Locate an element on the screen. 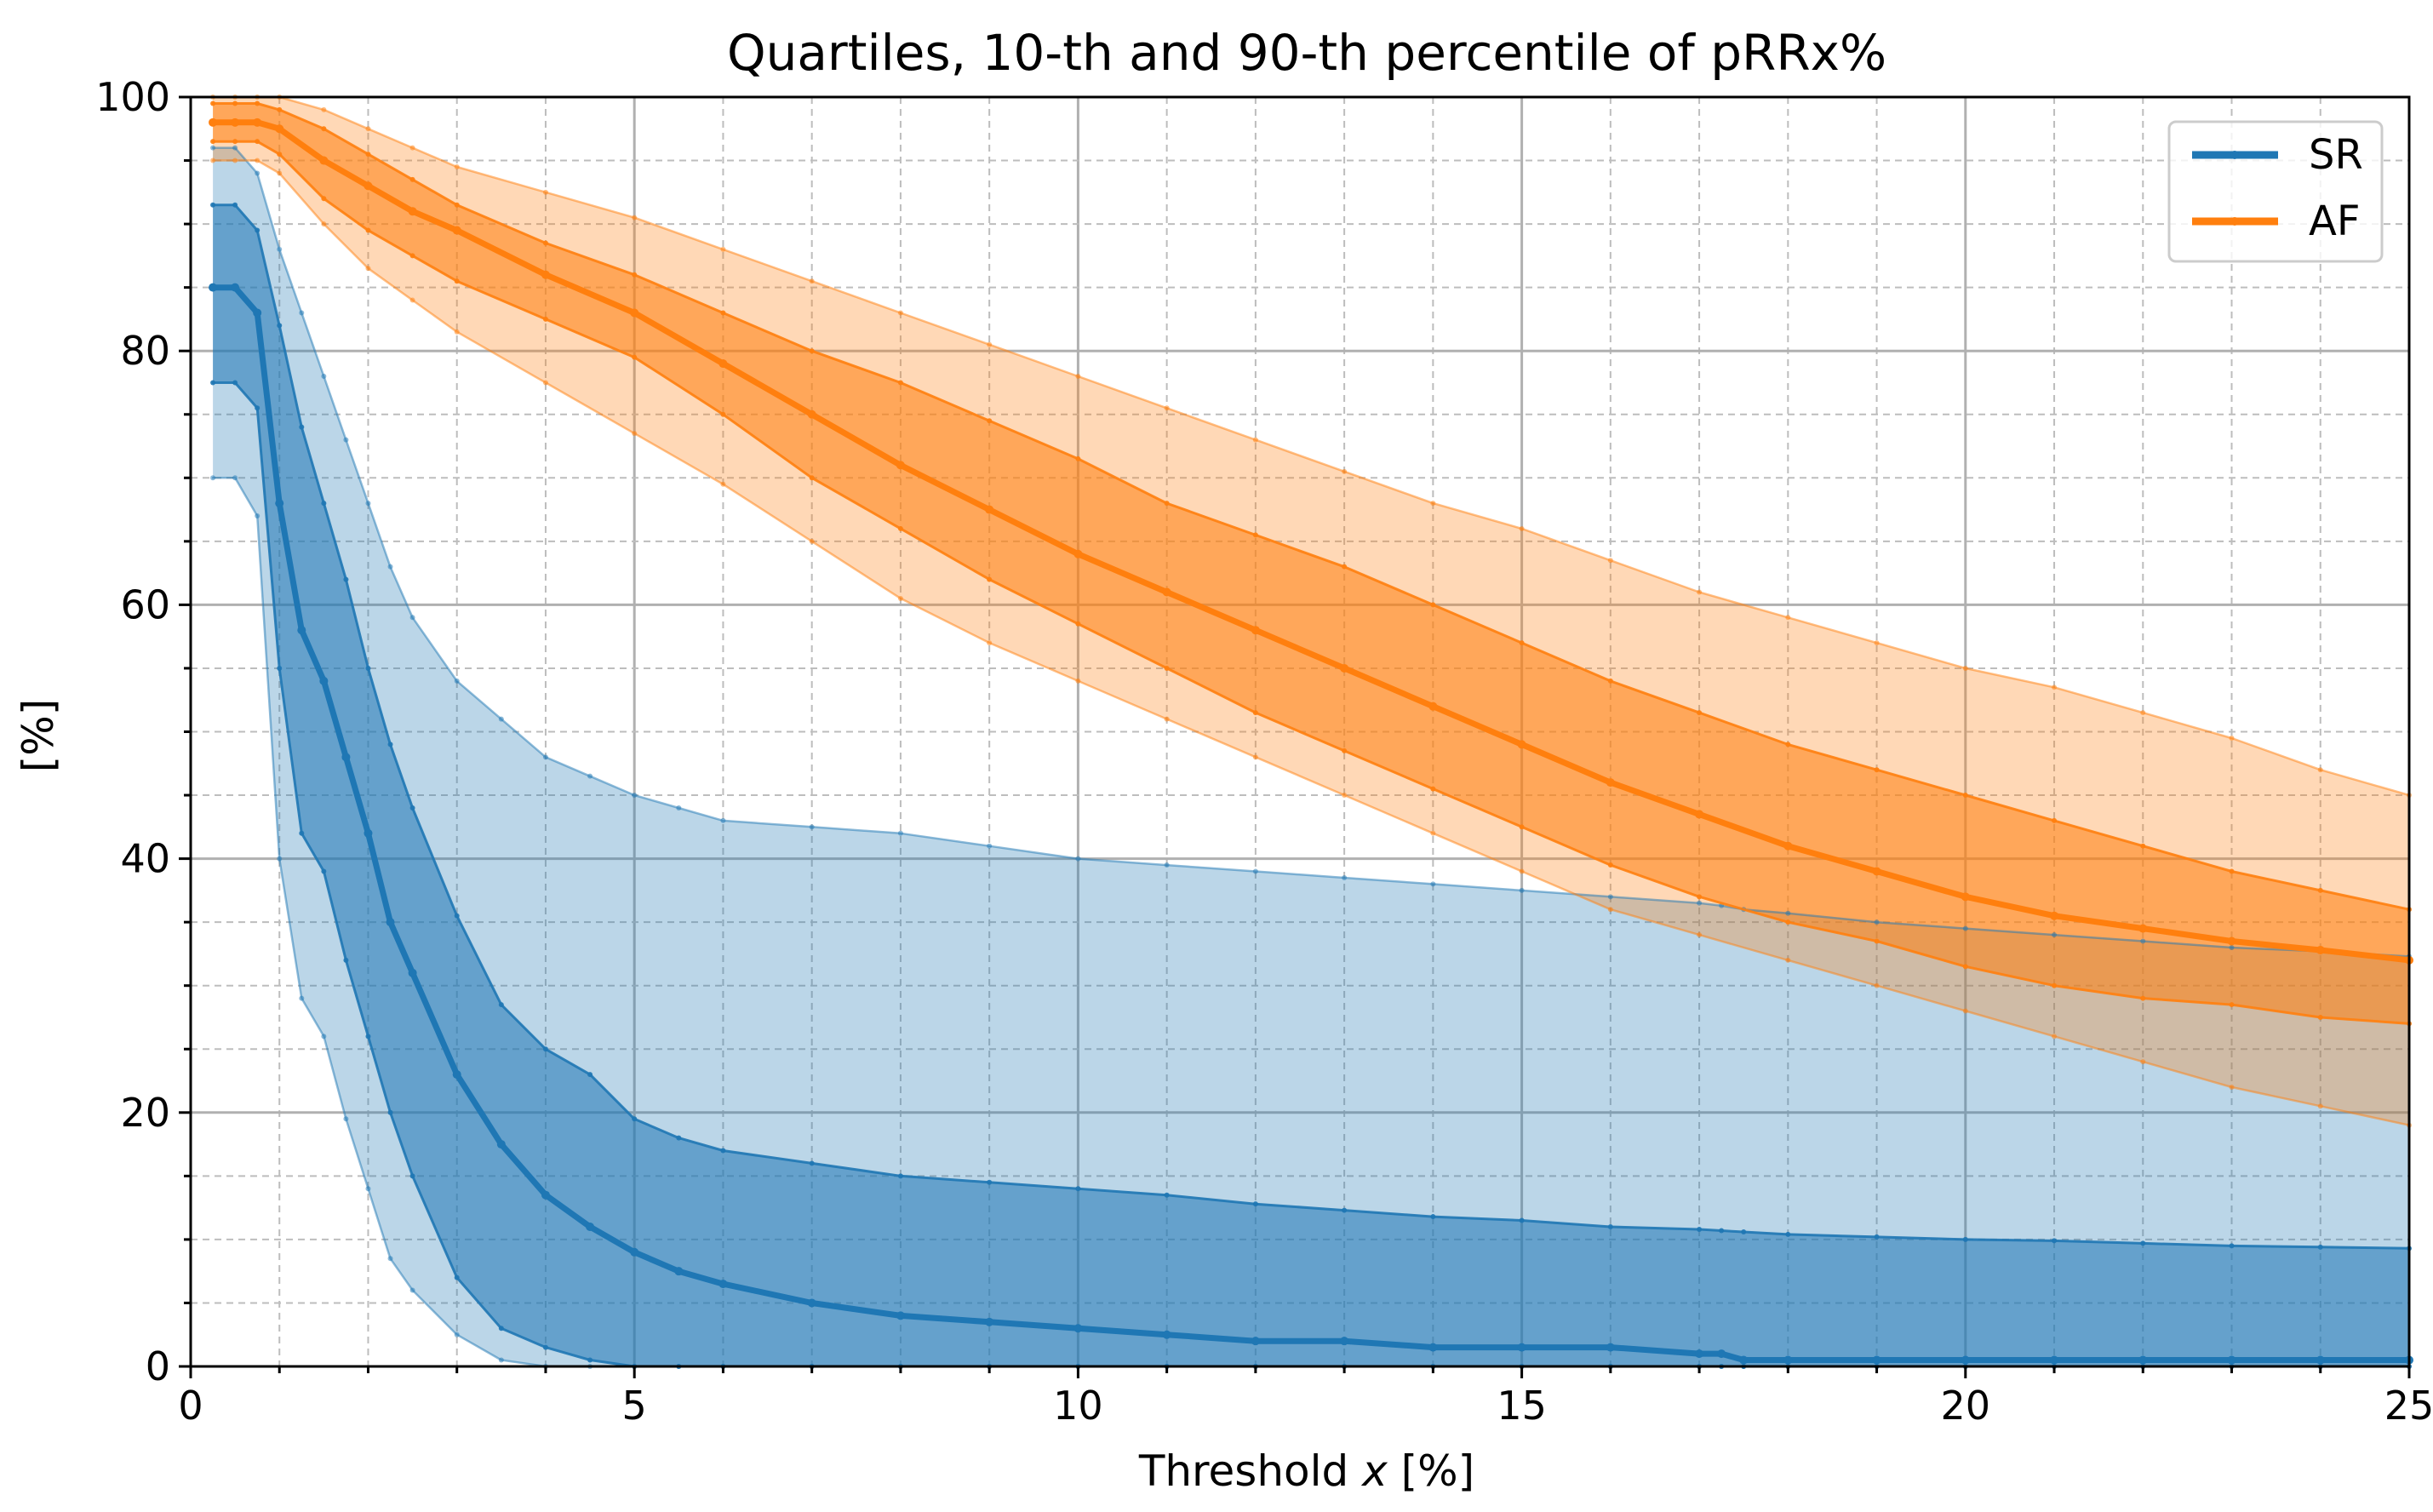  x-tick-label-25: 25 is located at coordinates (2408, 1406).